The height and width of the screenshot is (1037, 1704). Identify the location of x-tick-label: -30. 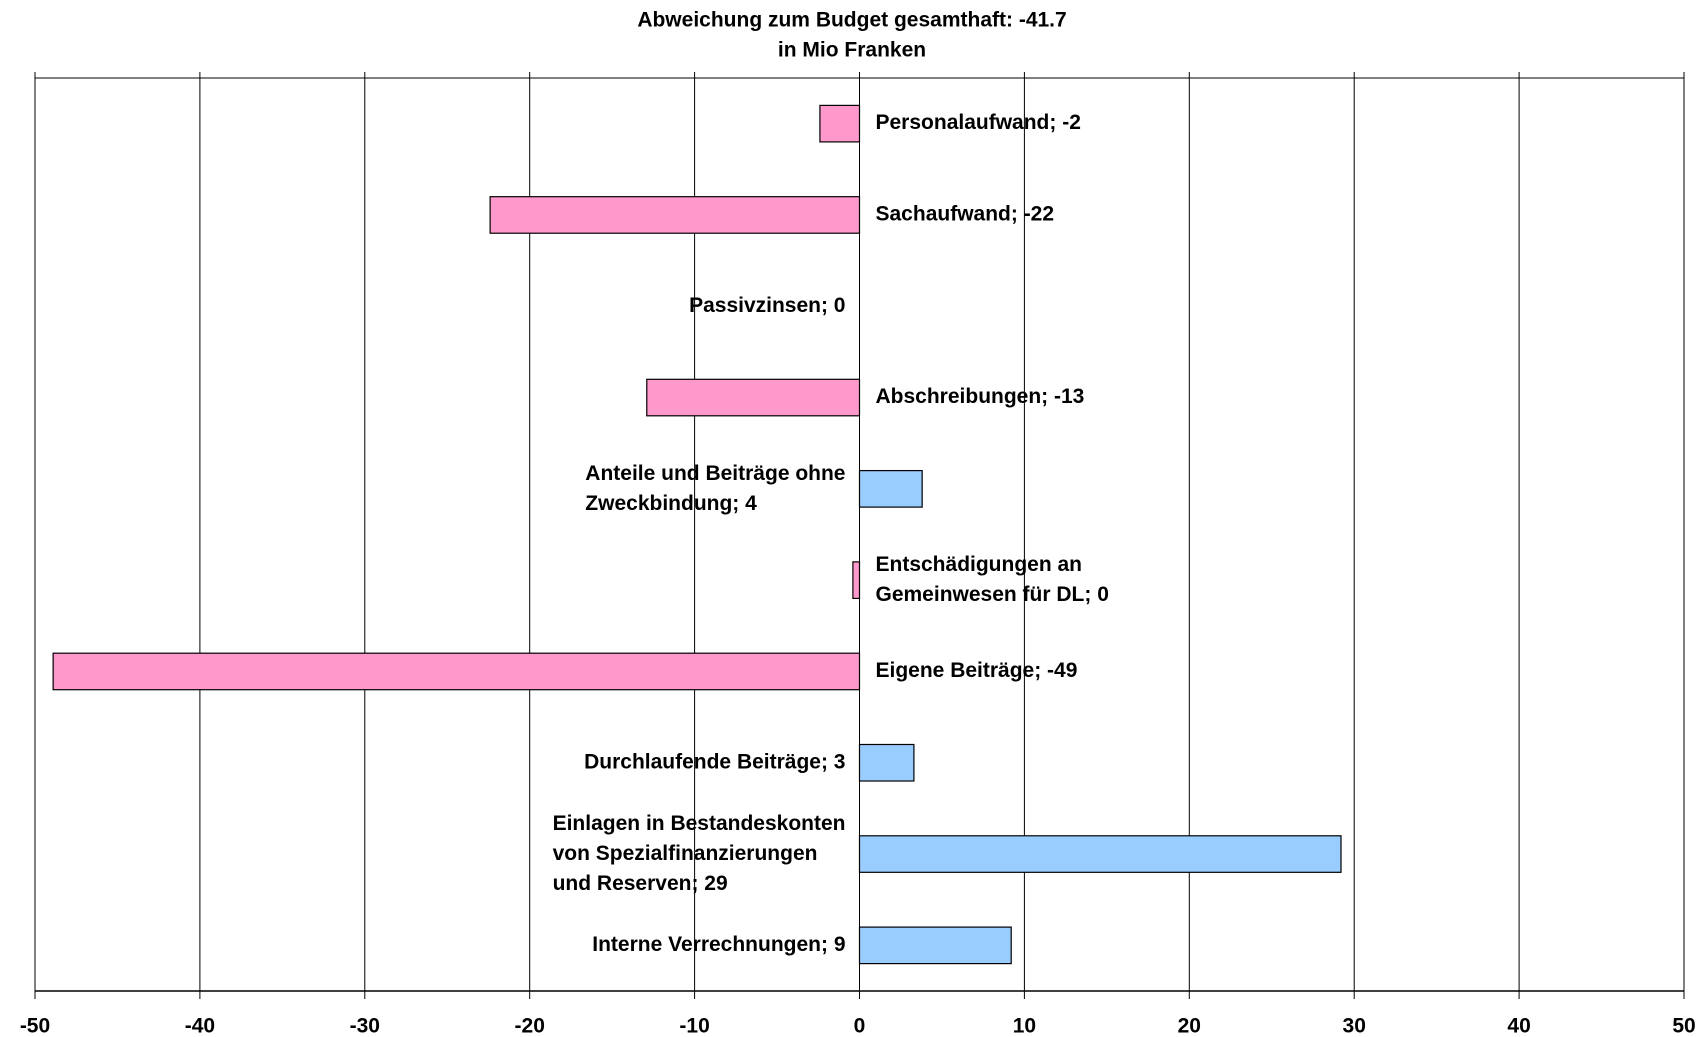
(365, 1026).